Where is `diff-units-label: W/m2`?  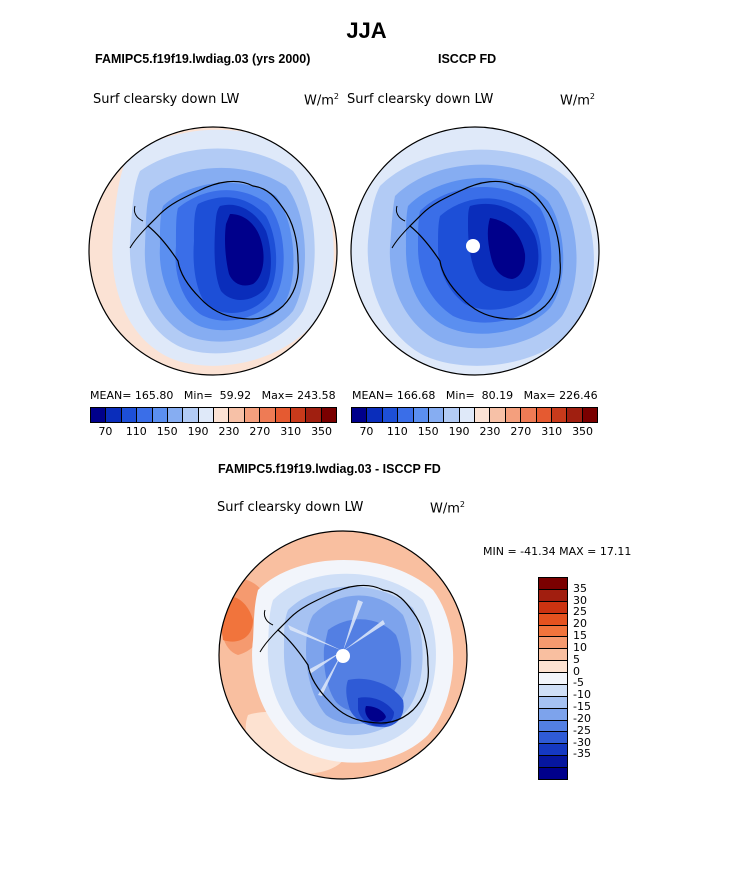 diff-units-label: W/m2 is located at coordinates (447, 508).